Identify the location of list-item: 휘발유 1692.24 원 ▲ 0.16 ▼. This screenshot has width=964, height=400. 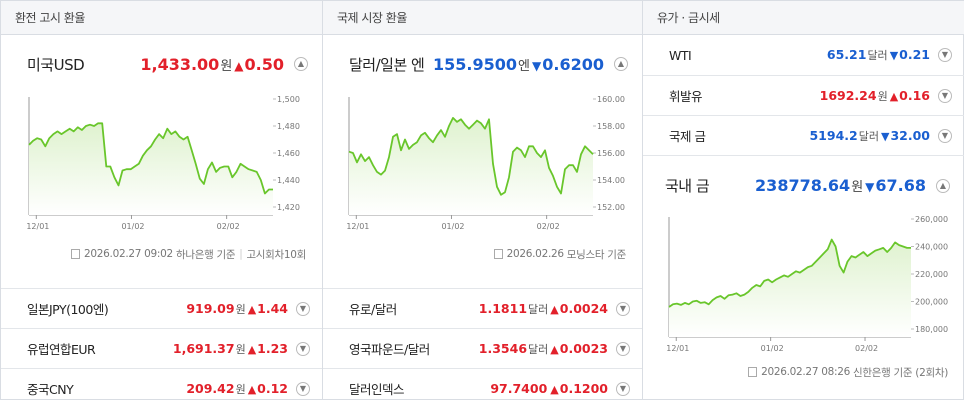
(803, 95).